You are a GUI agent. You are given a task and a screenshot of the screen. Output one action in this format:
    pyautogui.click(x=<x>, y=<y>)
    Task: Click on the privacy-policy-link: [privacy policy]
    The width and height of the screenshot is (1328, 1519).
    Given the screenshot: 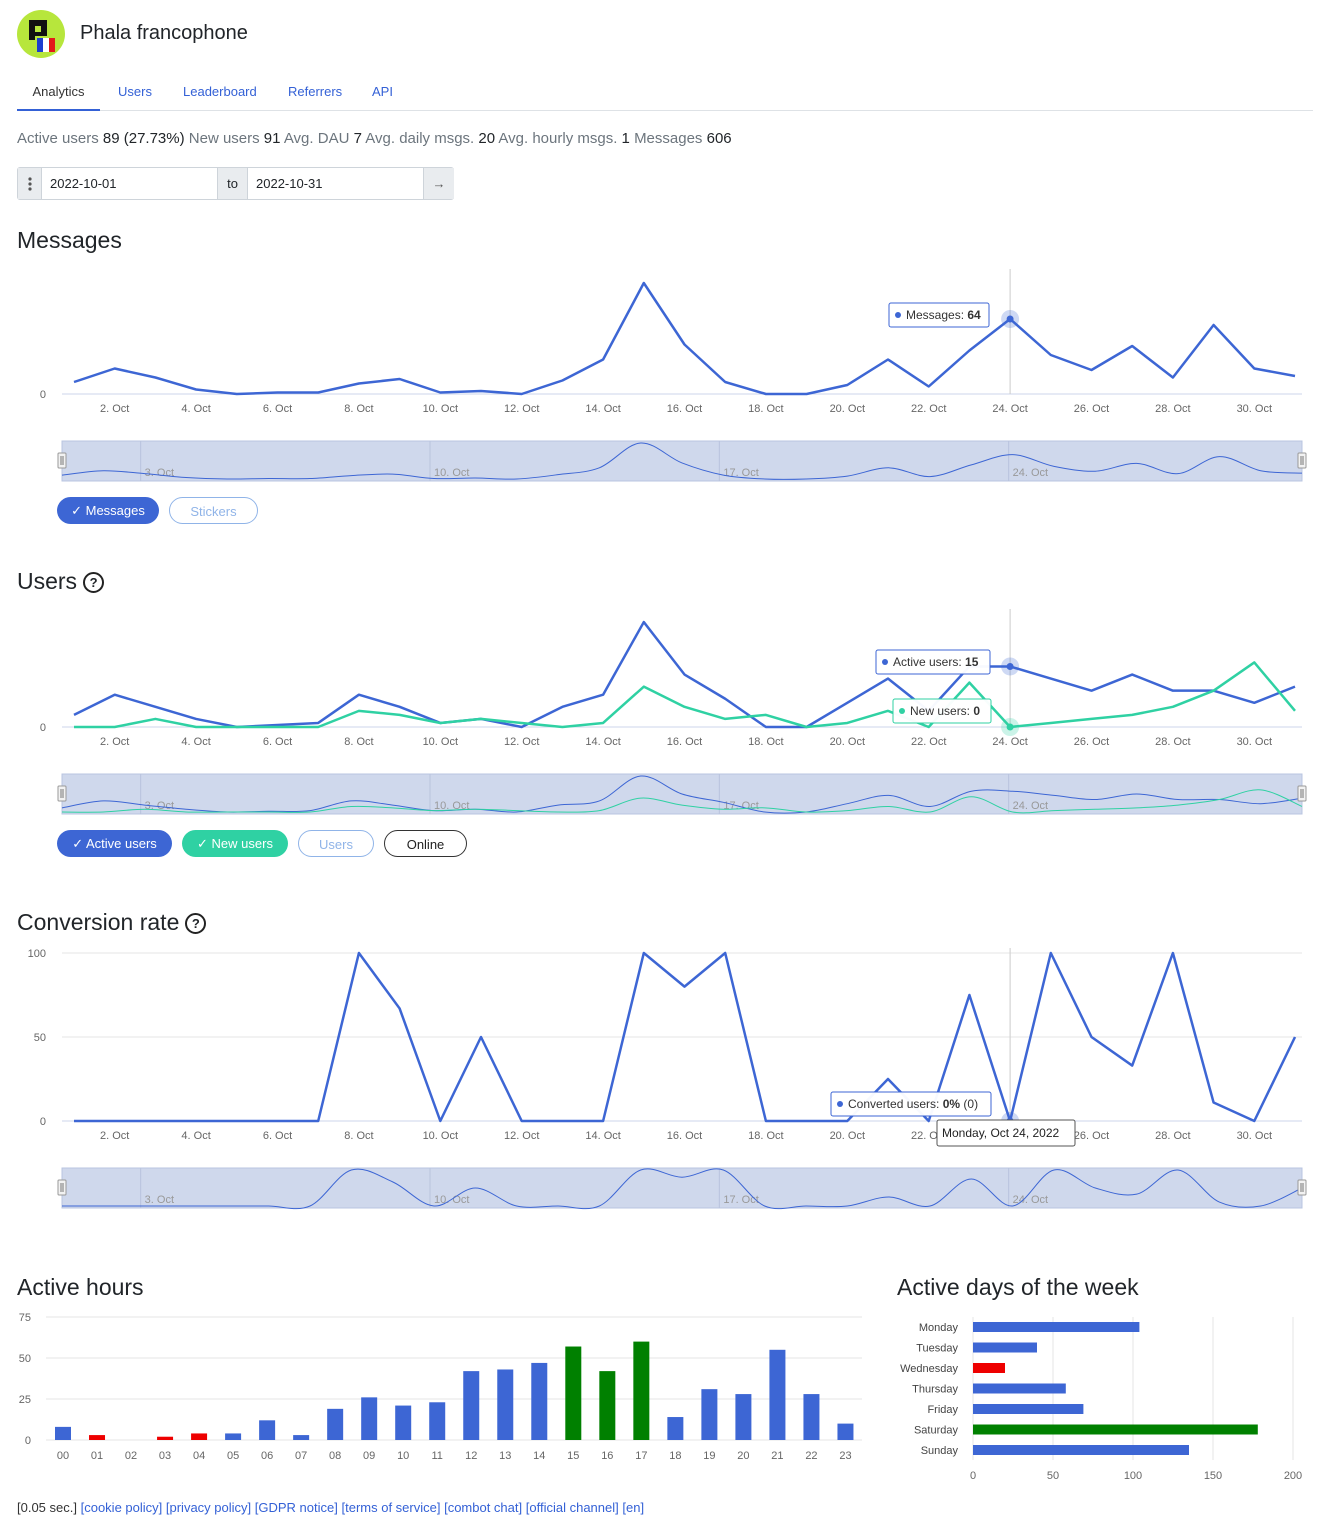 What is the action you would take?
    pyautogui.click(x=208, y=1507)
    